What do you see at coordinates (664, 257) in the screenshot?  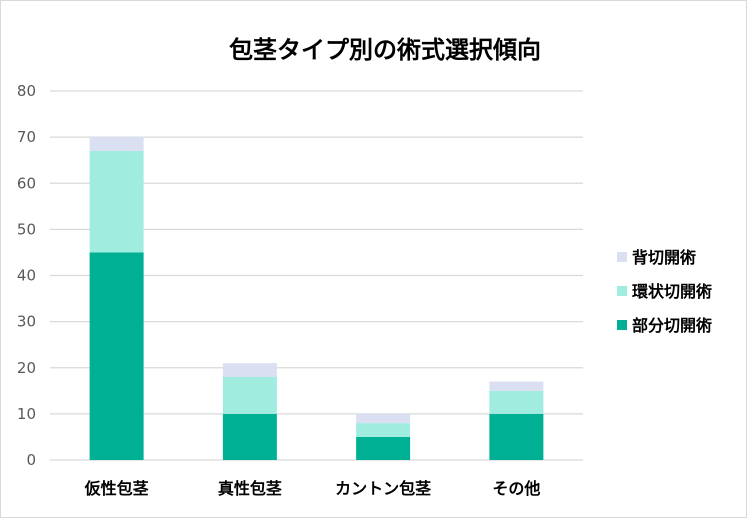 I see `legend-label: 背切開術` at bounding box center [664, 257].